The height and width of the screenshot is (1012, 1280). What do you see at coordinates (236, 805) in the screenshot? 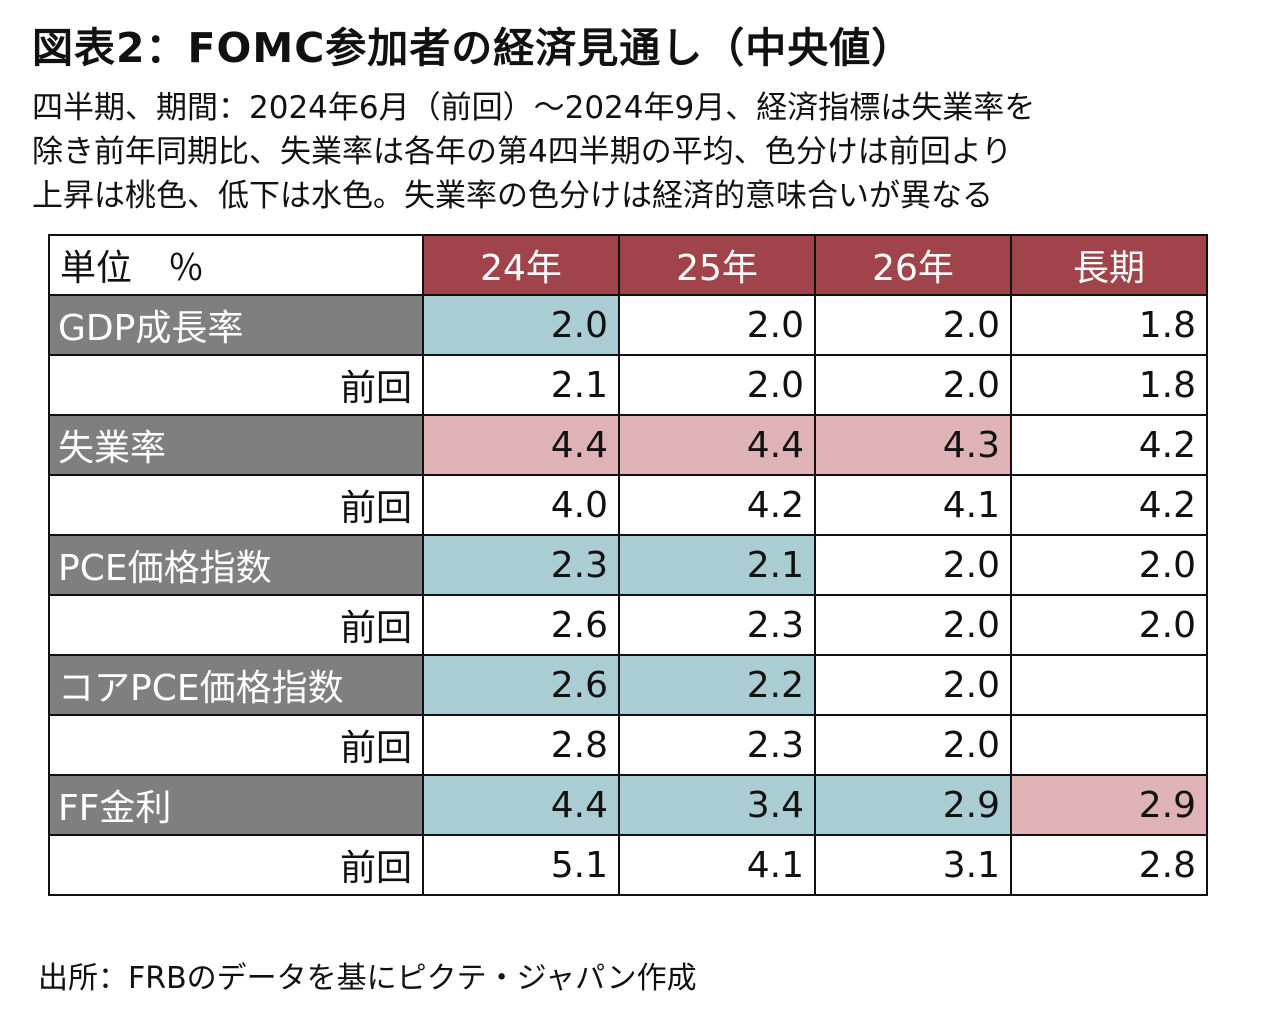
I see `indicator-label: FF金利` at bounding box center [236, 805].